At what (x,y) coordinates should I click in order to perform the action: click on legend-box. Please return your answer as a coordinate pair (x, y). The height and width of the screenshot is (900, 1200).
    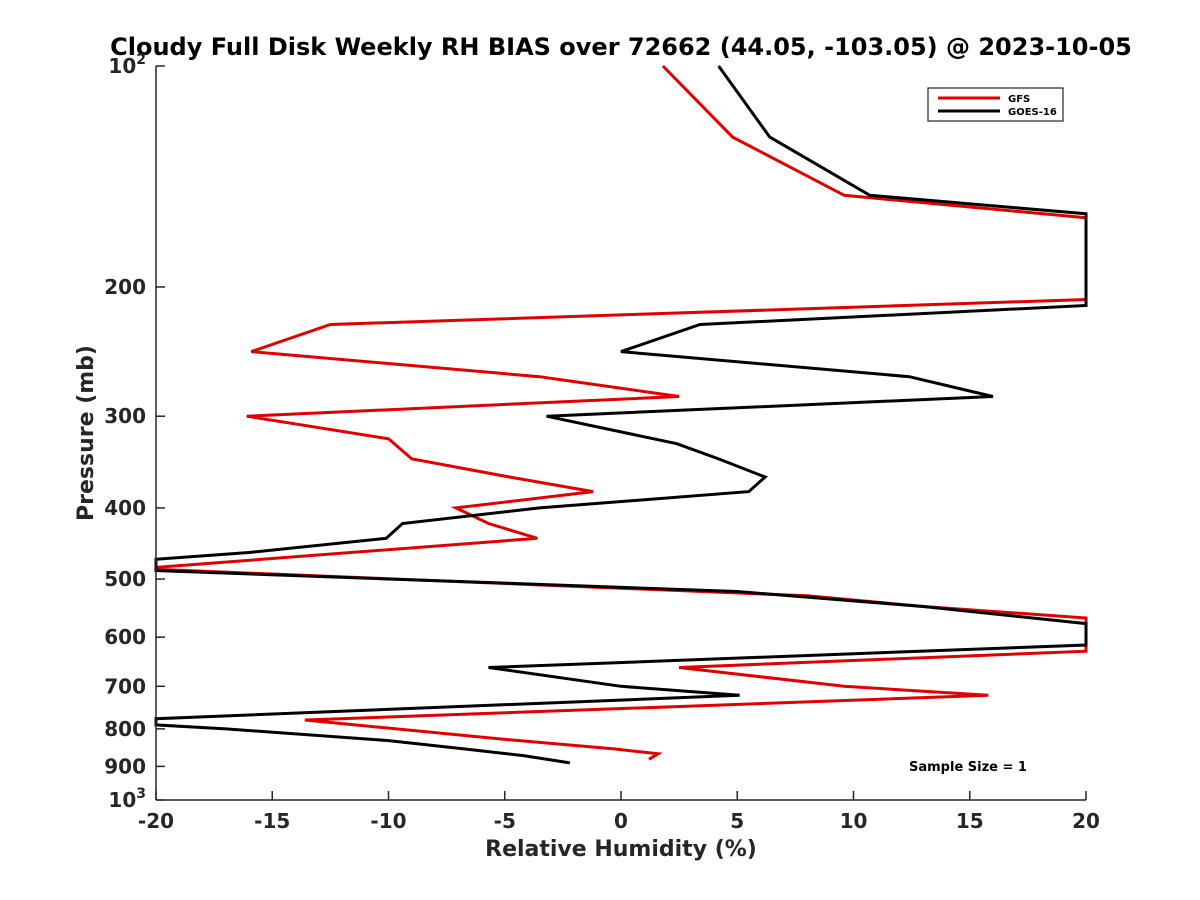
    Looking at the image, I should click on (995, 104).